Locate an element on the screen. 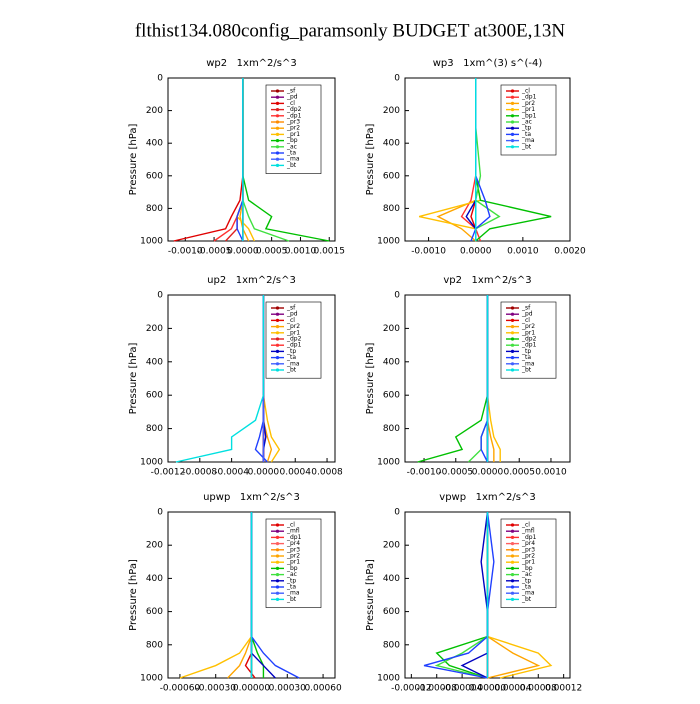 The width and height of the screenshot is (700, 704). x-tick-label: 0.00012 is located at coordinates (563, 689).